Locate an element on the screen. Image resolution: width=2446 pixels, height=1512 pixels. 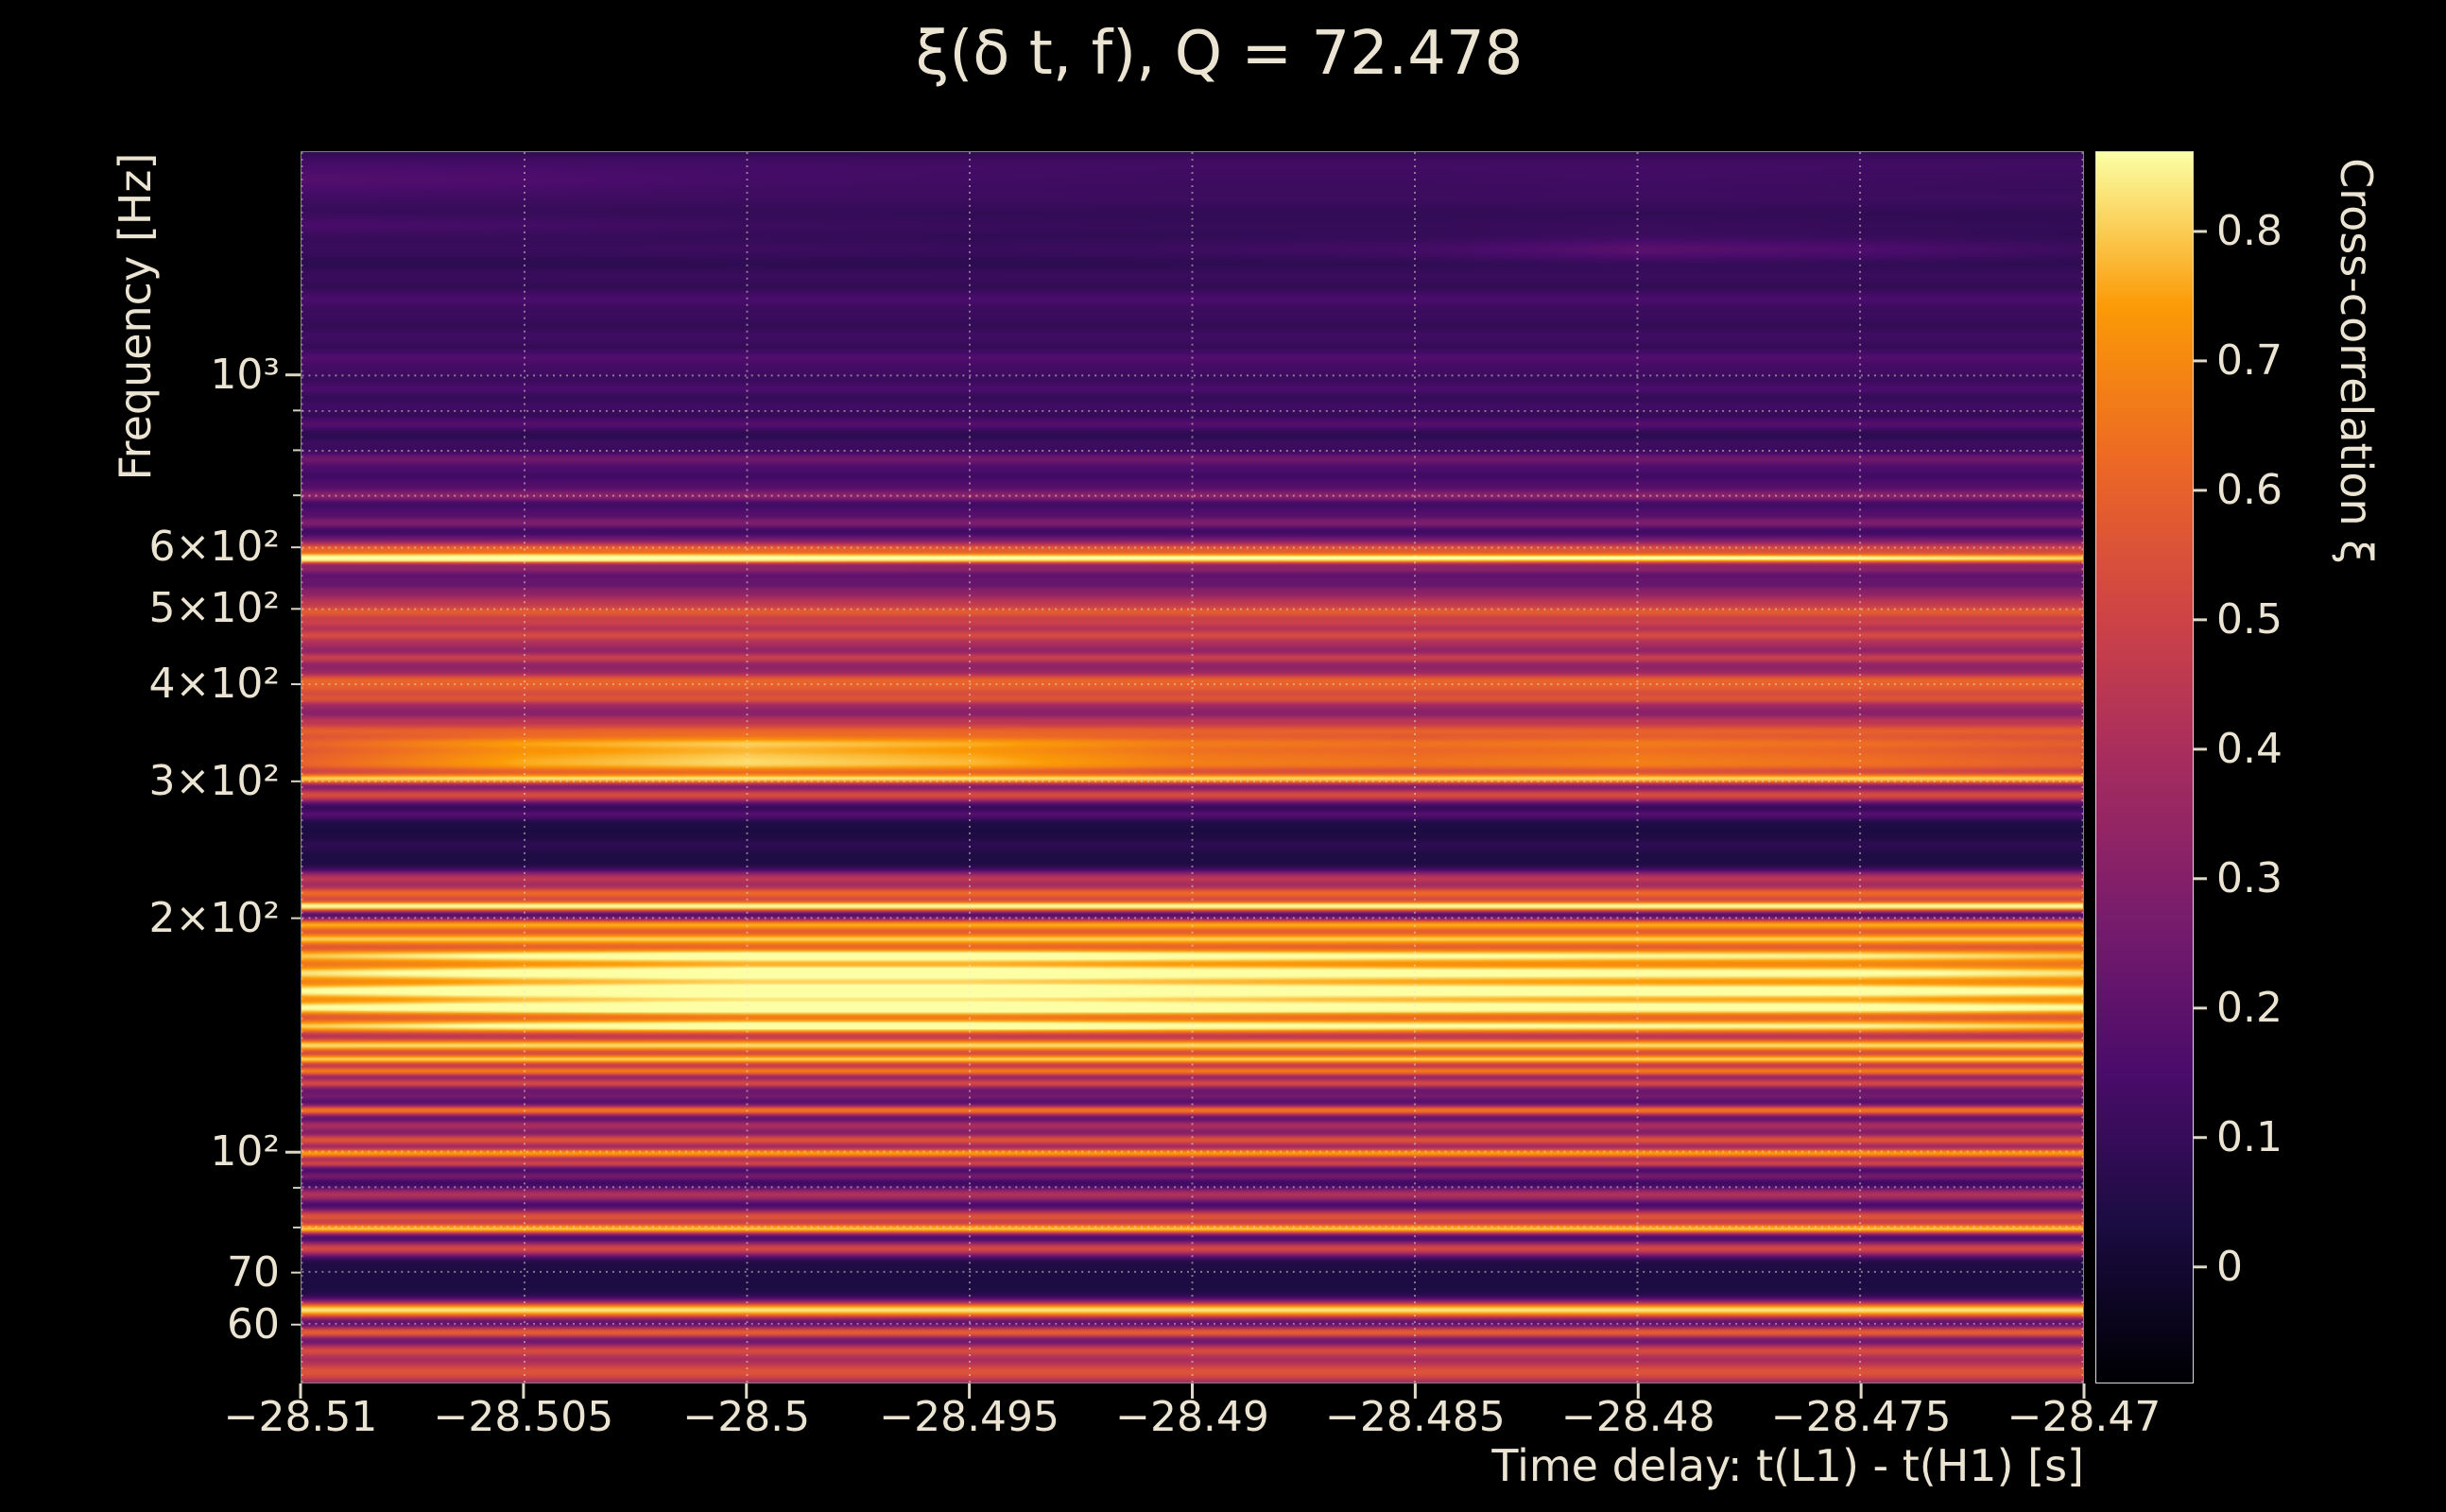
chart-title: ξ(δ t, f), Q = 72.478 is located at coordinates (1219, 54).